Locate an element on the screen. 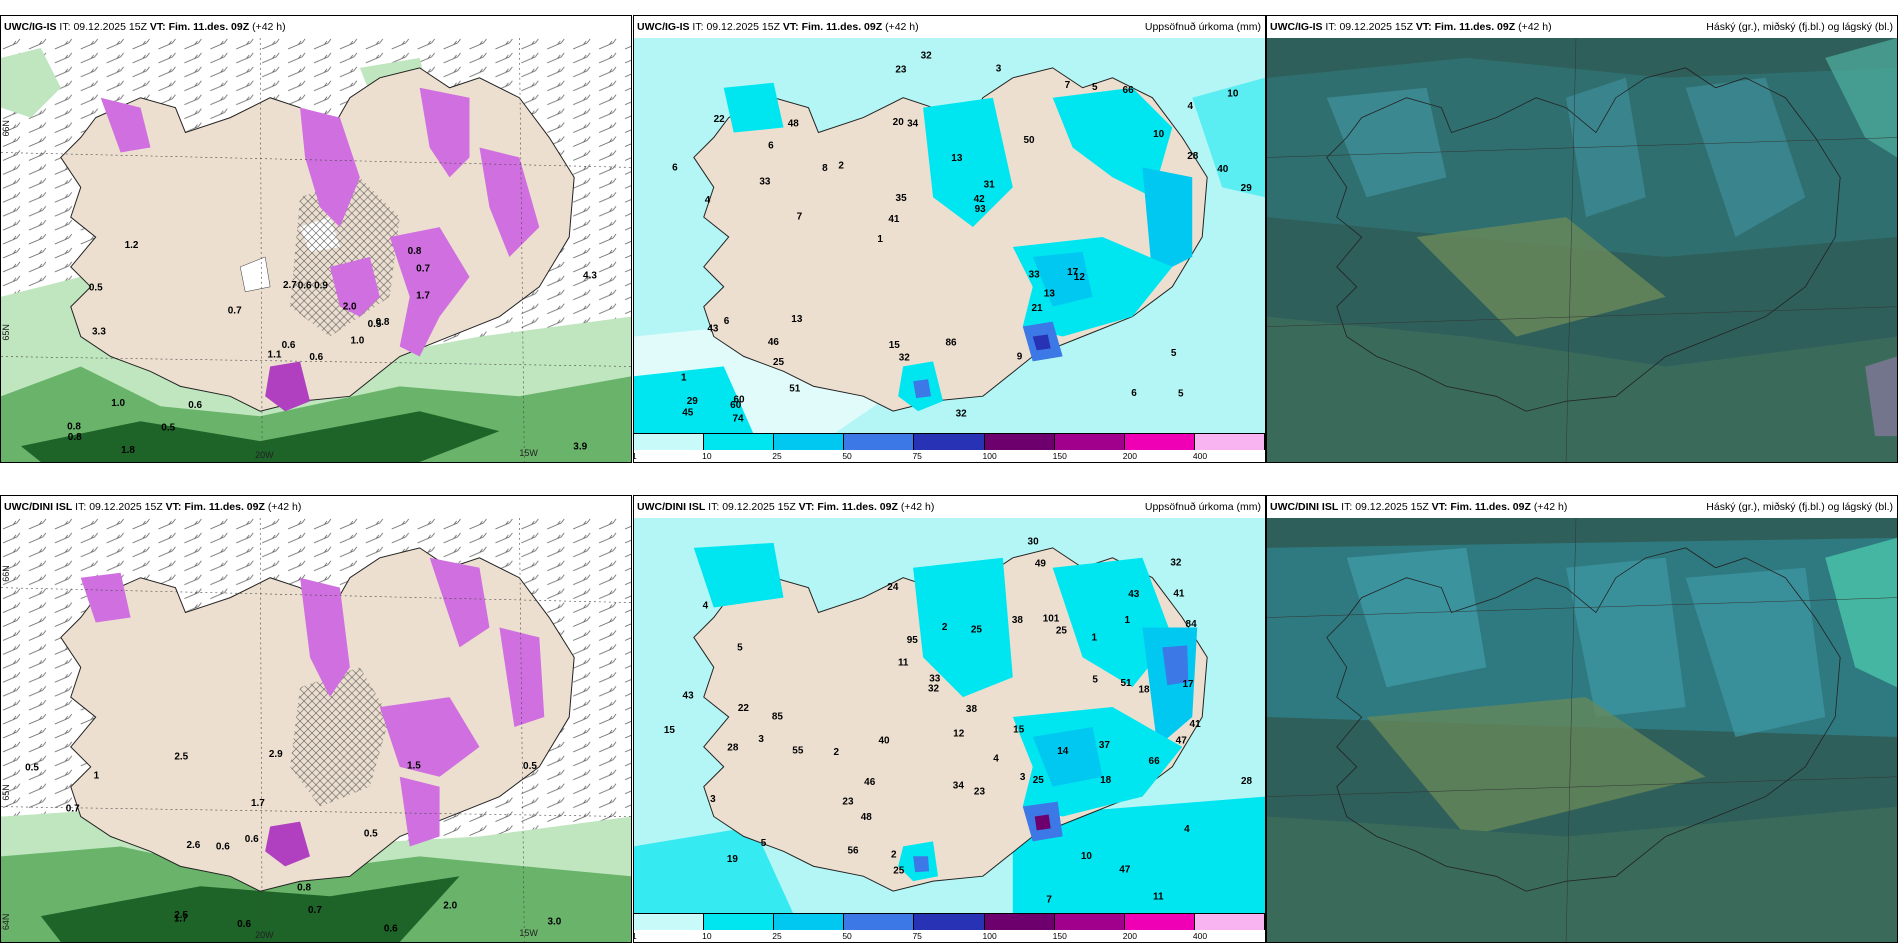  value-label: 4.3 is located at coordinates (590, 275).